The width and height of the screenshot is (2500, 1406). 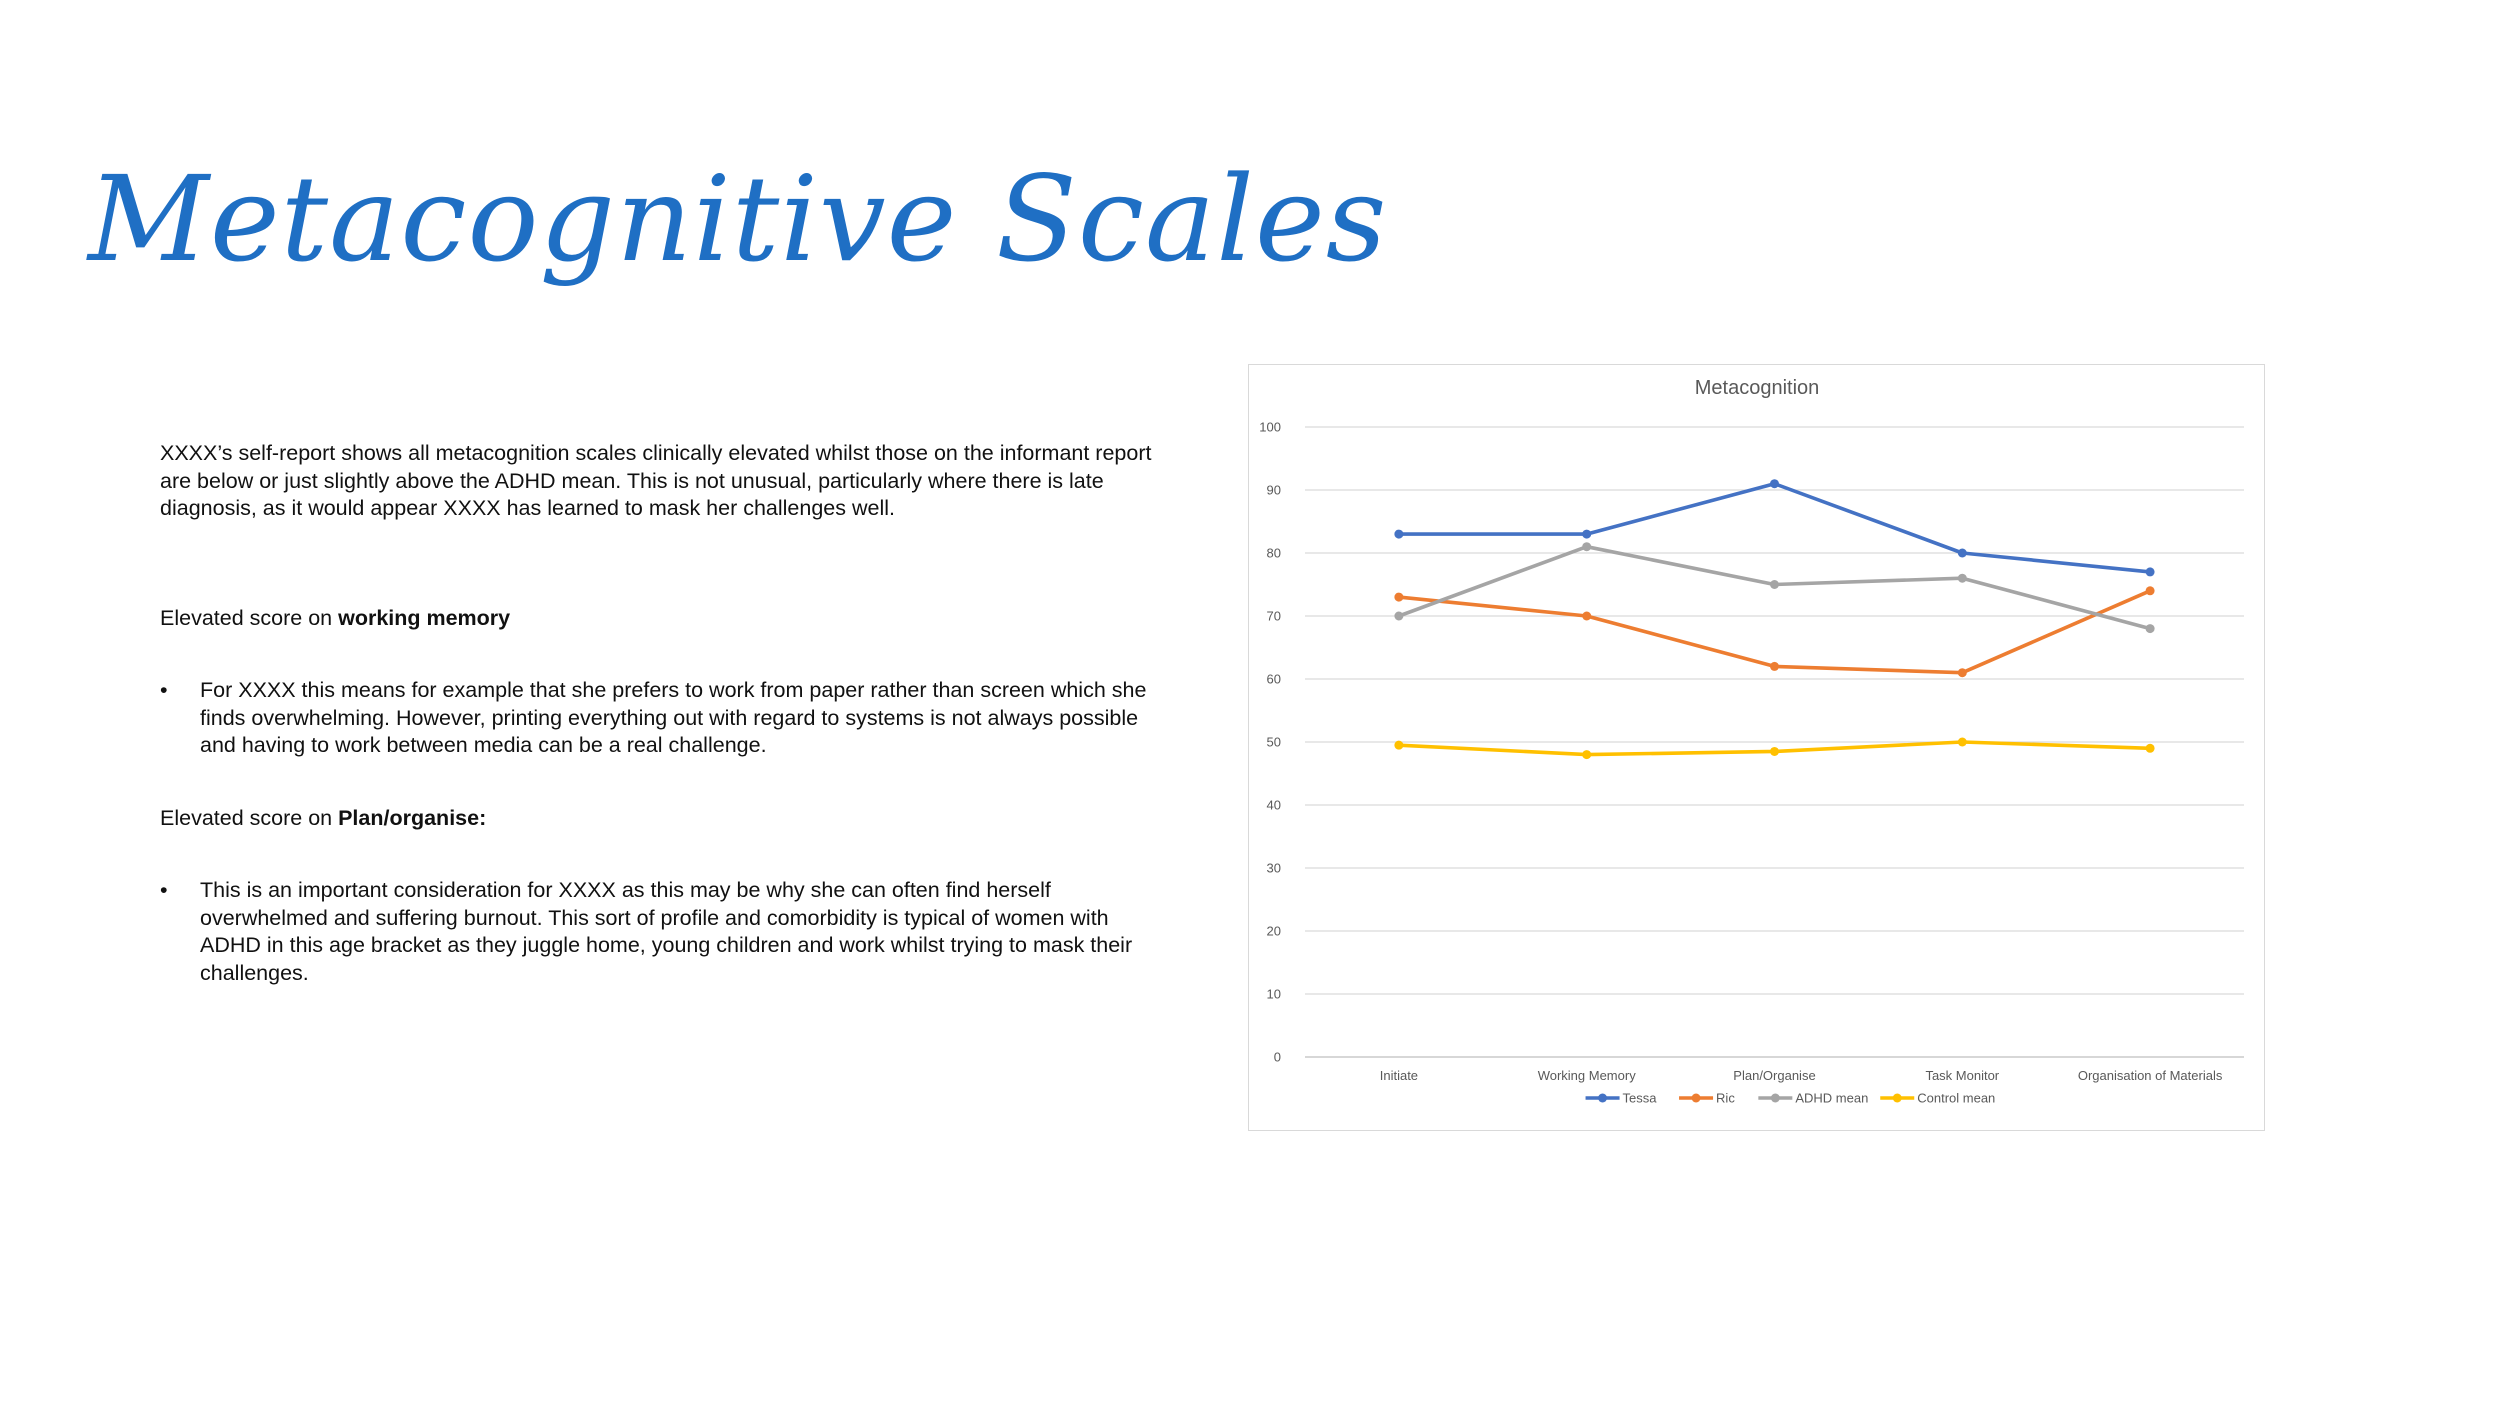 What do you see at coordinates (424, 617) in the screenshot?
I see `heading-bold-working-memory: working memory` at bounding box center [424, 617].